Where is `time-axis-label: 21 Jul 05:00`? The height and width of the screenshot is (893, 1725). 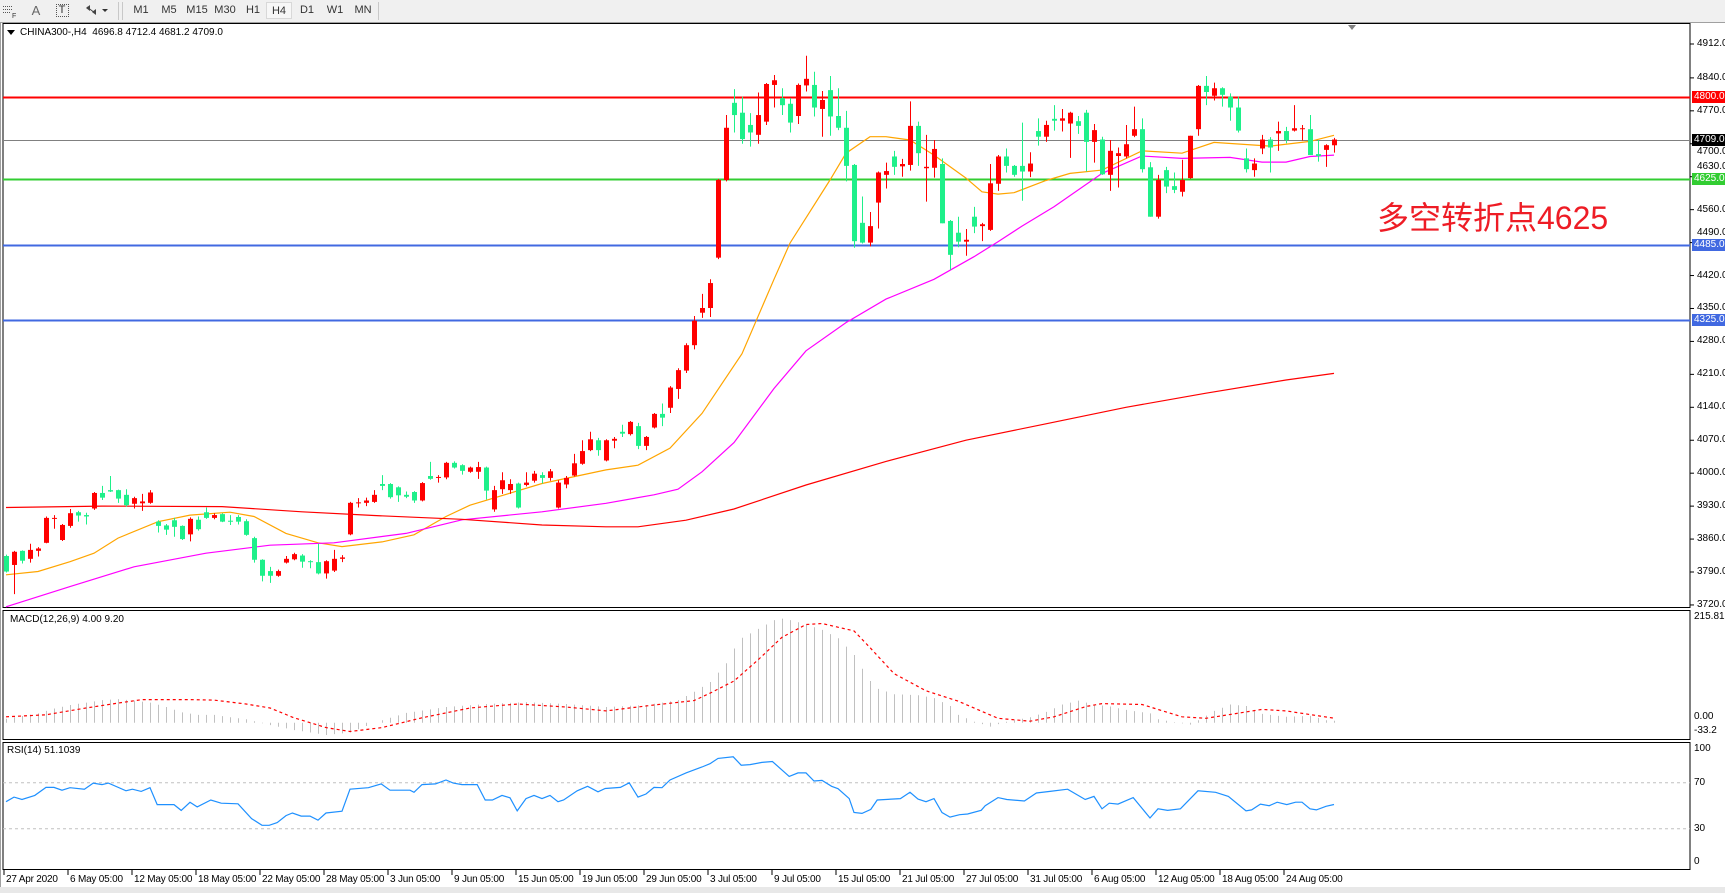 time-axis-label: 21 Jul 05:00 is located at coordinates (928, 879).